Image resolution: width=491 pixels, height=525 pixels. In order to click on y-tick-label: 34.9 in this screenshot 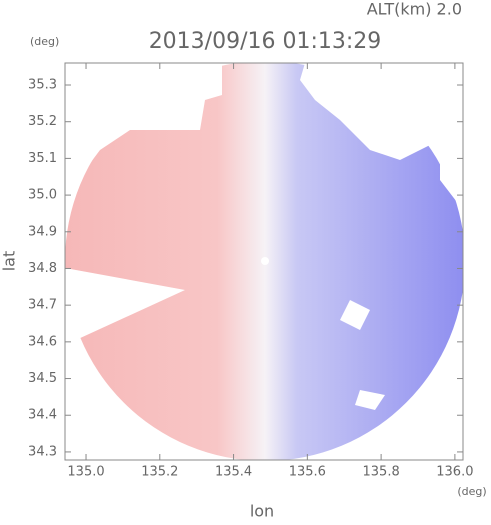, I will do `click(42, 231)`.